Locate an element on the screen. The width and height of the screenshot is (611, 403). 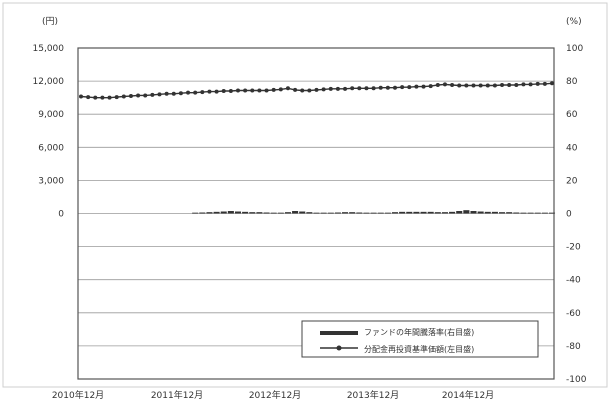
nav-line is located at coordinates (316, 90).